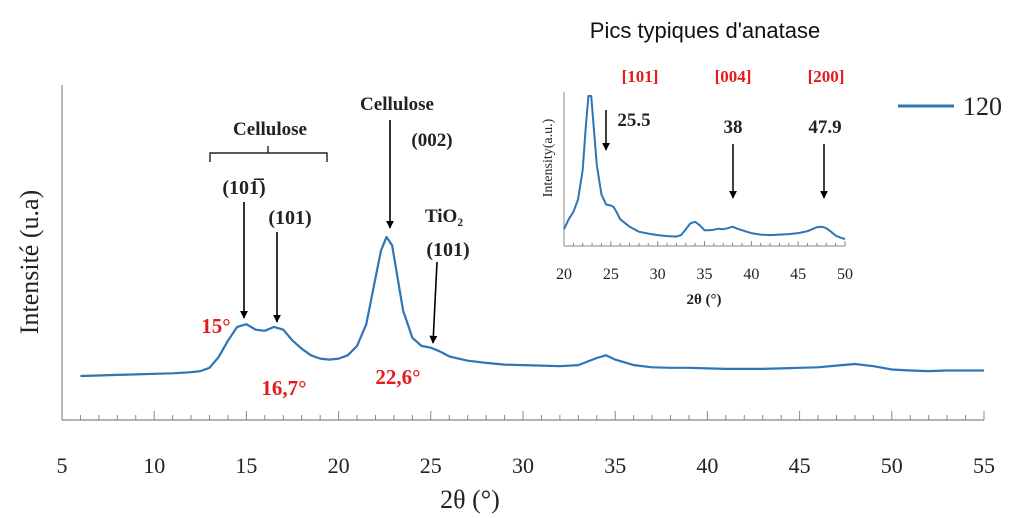 The image size is (1009, 518). Describe the element at coordinates (289, 218) in the screenshot. I see `annotation-plane-101: (101)` at that location.